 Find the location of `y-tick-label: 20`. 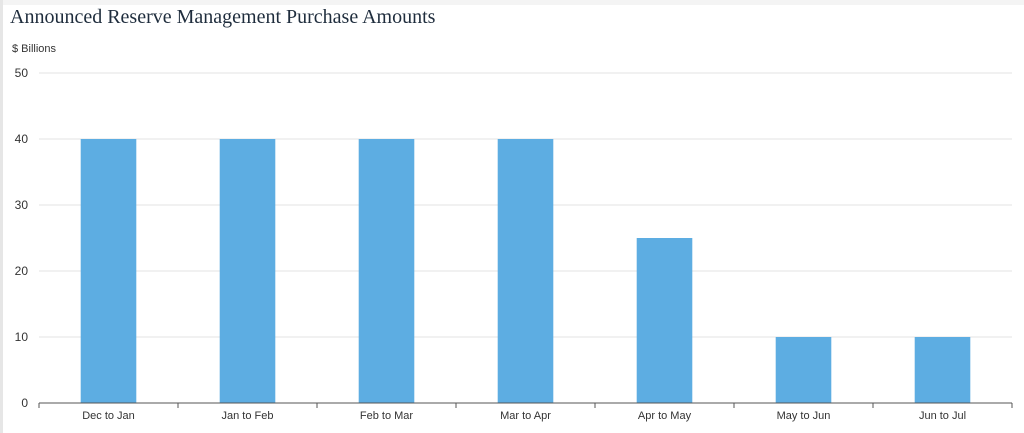

y-tick-label: 20 is located at coordinates (22, 271).